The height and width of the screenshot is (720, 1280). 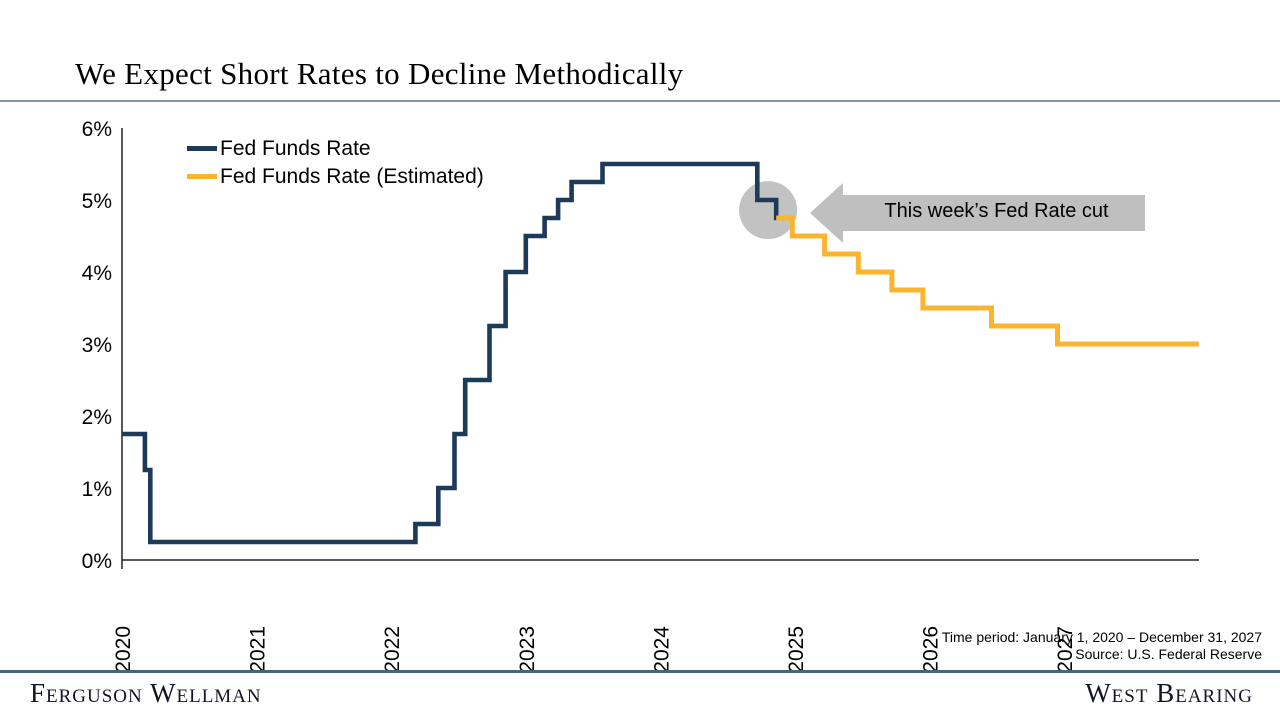 What do you see at coordinates (996, 211) in the screenshot?
I see `callout-label: This week’s Fed Rate cut` at bounding box center [996, 211].